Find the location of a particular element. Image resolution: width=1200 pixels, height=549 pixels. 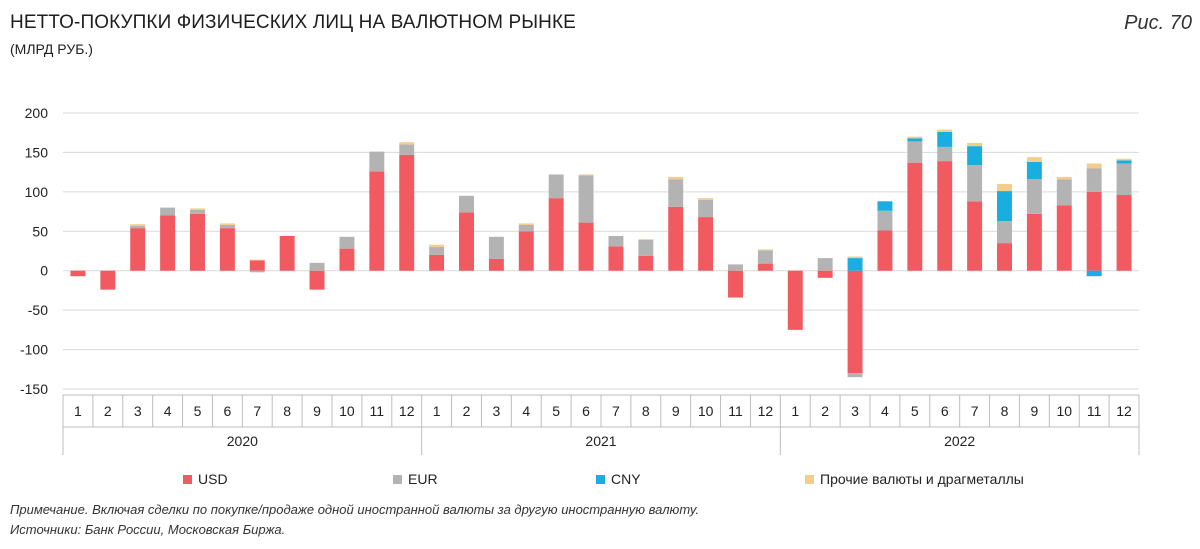

y-tick-label: 50 is located at coordinates (40, 231).